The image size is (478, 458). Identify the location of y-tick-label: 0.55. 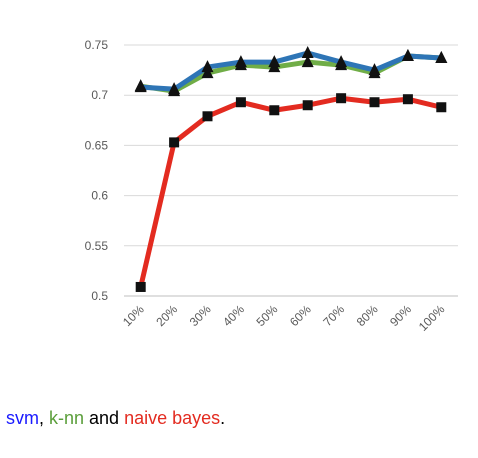
(97, 246).